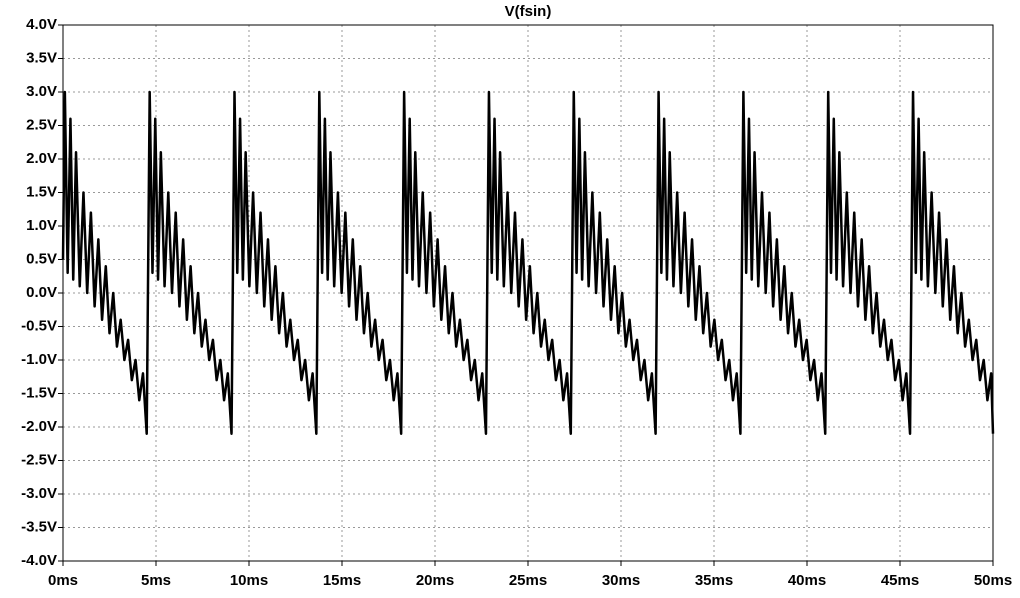 This screenshot has height=598, width=1020. Describe the element at coordinates (435, 580) in the screenshot. I see `x-tick-label: 20ms` at that location.